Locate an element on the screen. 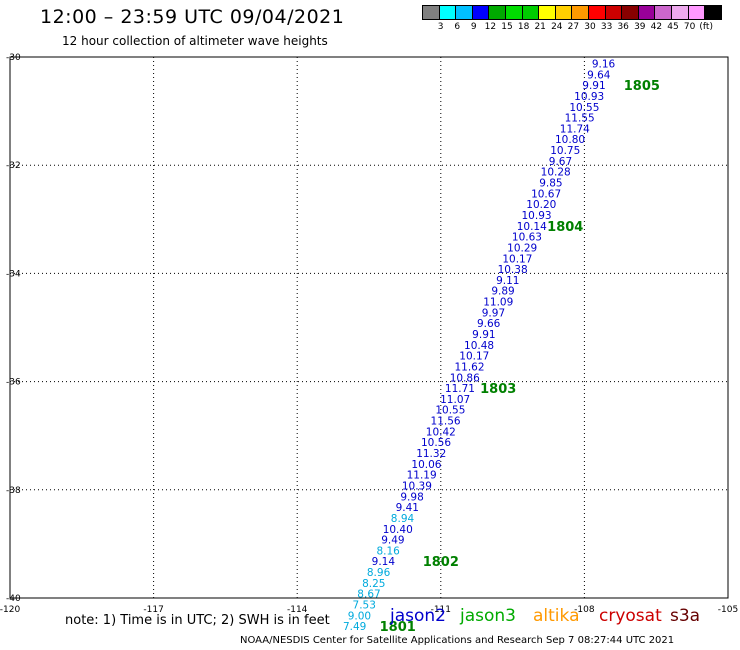  data-point-label: 9.67 is located at coordinates (560, 162).